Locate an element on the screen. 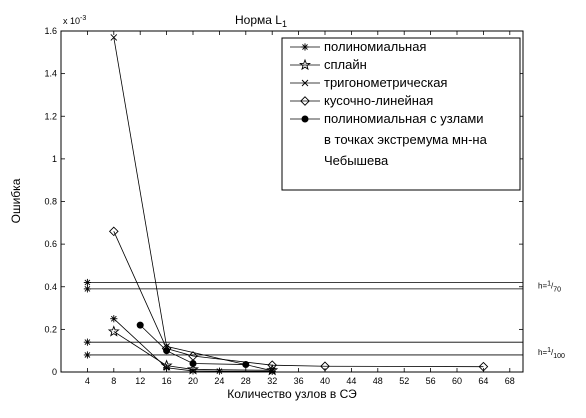  x-tick-label: 20 is located at coordinates (193, 381).